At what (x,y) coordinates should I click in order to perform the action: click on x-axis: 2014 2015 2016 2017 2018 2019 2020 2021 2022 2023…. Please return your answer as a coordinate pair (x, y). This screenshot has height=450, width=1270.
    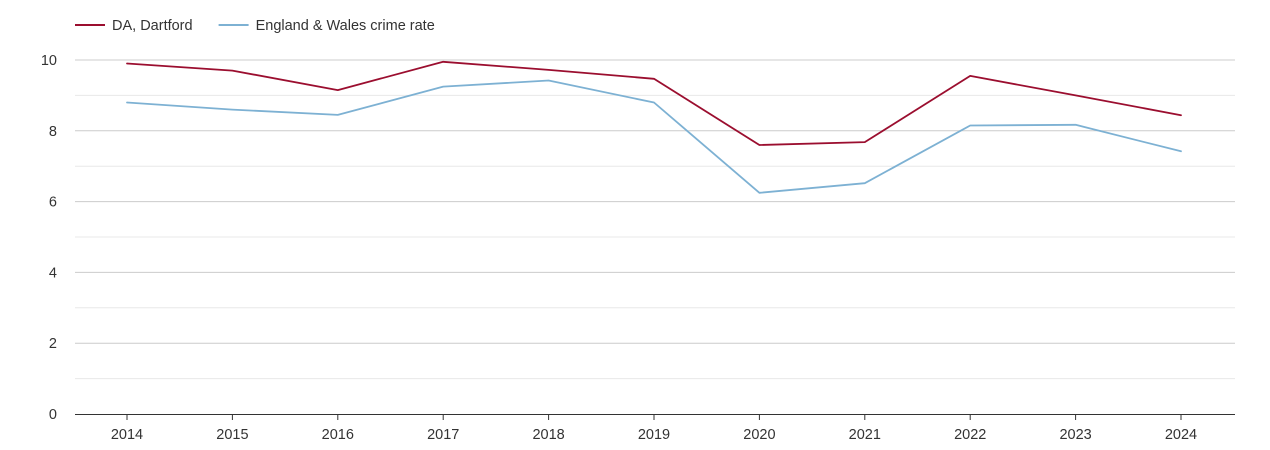
    Looking at the image, I should click on (655, 428).